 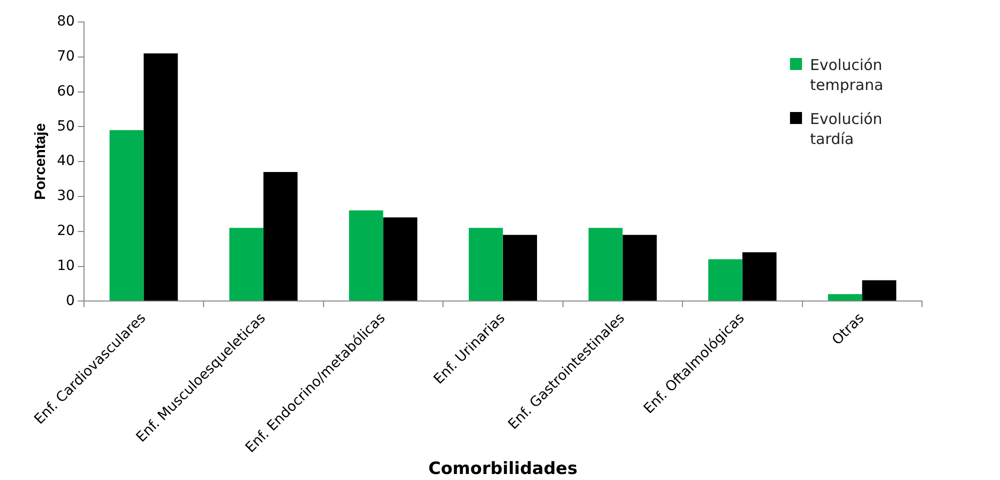 I want to click on y-tick-label: 40, so click(x=65, y=161).